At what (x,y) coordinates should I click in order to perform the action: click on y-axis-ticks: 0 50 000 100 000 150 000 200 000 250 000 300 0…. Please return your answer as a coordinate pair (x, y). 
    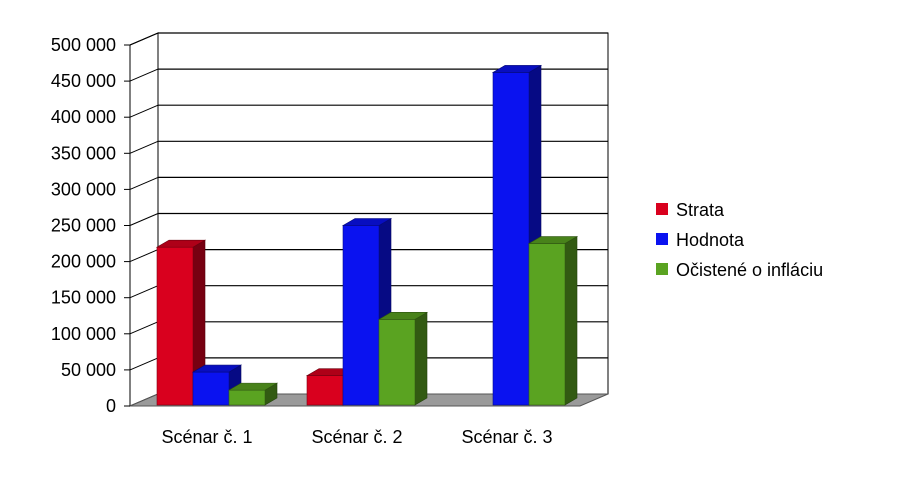
    Looking at the image, I should click on (90, 225).